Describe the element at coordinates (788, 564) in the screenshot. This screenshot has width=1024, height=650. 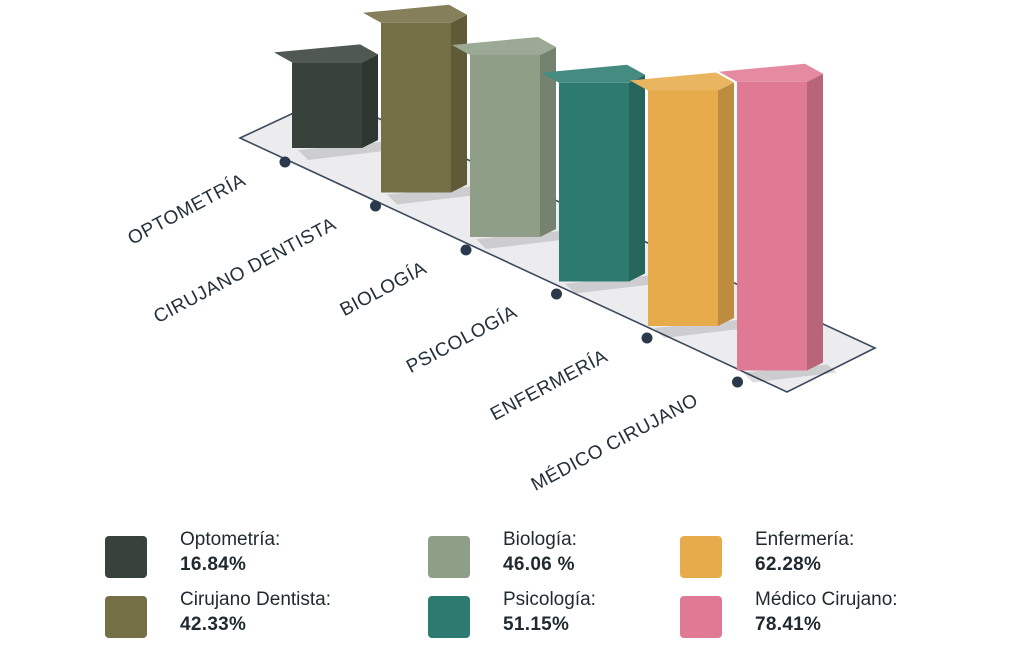
I see `legend-value: 62.28%` at that location.